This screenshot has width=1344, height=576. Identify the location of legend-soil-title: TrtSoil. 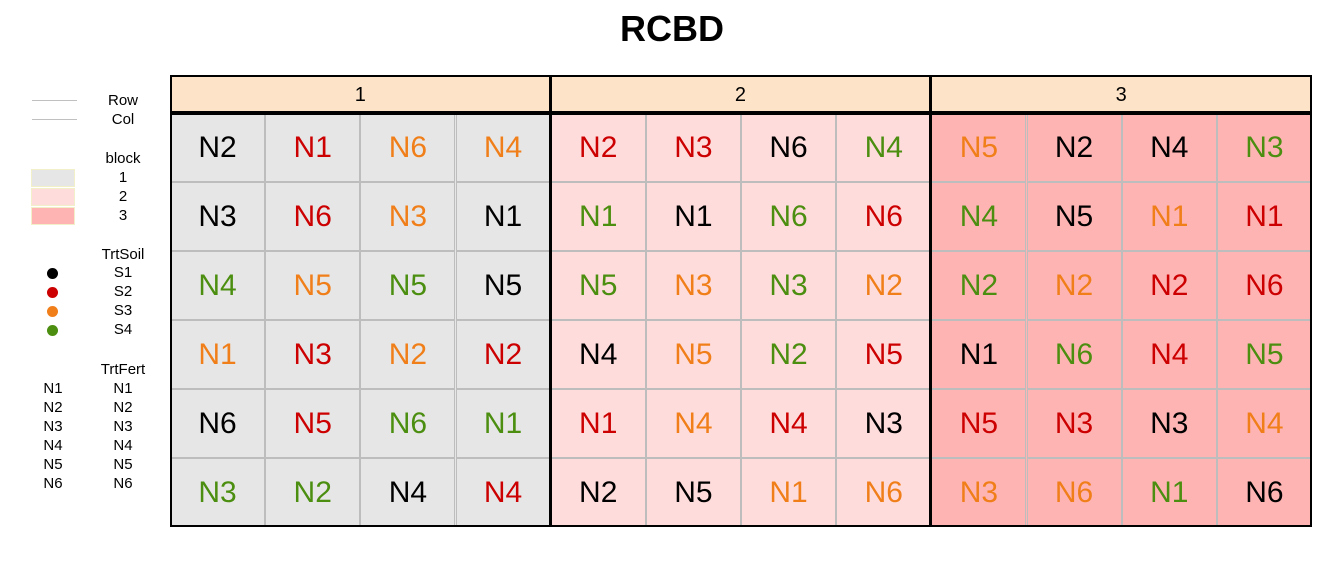
(123, 254).